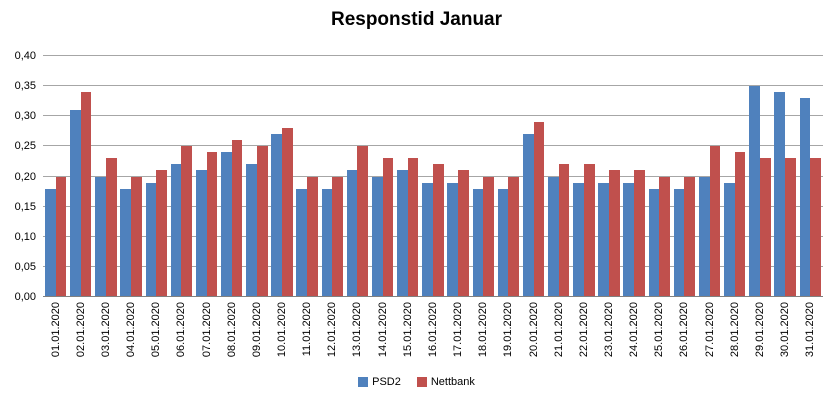 The width and height of the screenshot is (833, 406). Describe the element at coordinates (734, 330) in the screenshot. I see `x-tick-label: 28.01.2020` at that location.